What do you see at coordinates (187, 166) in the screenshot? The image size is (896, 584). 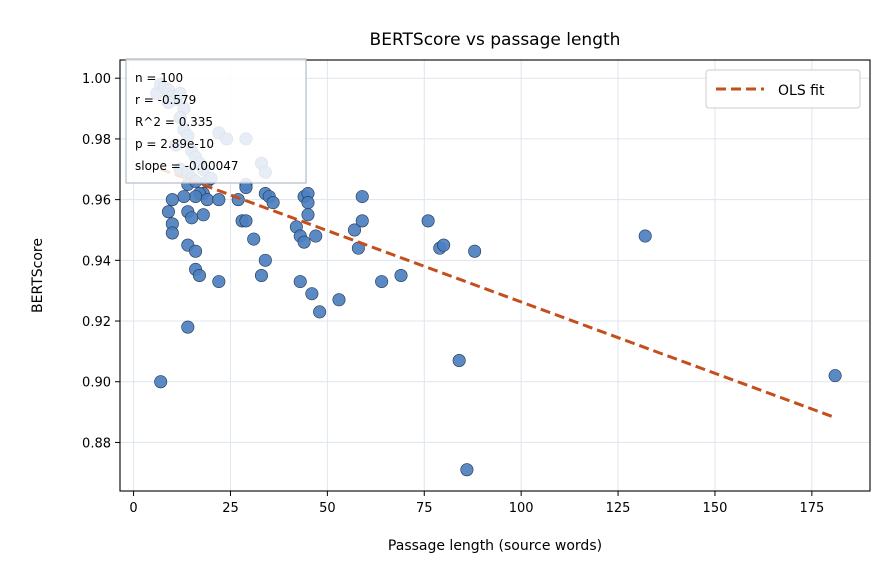 I see `stats-line: slope = -0.00047` at bounding box center [187, 166].